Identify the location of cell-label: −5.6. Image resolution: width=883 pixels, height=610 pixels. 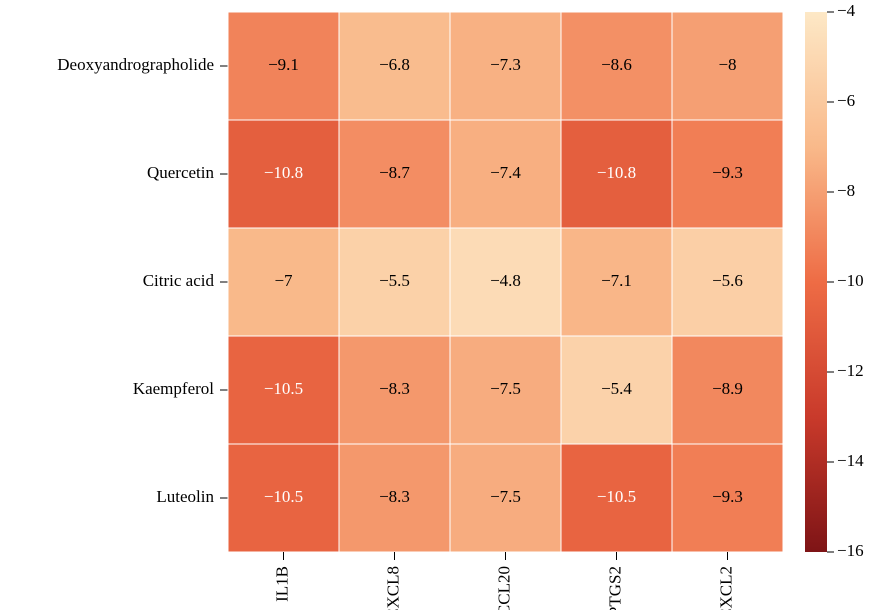
(727, 280).